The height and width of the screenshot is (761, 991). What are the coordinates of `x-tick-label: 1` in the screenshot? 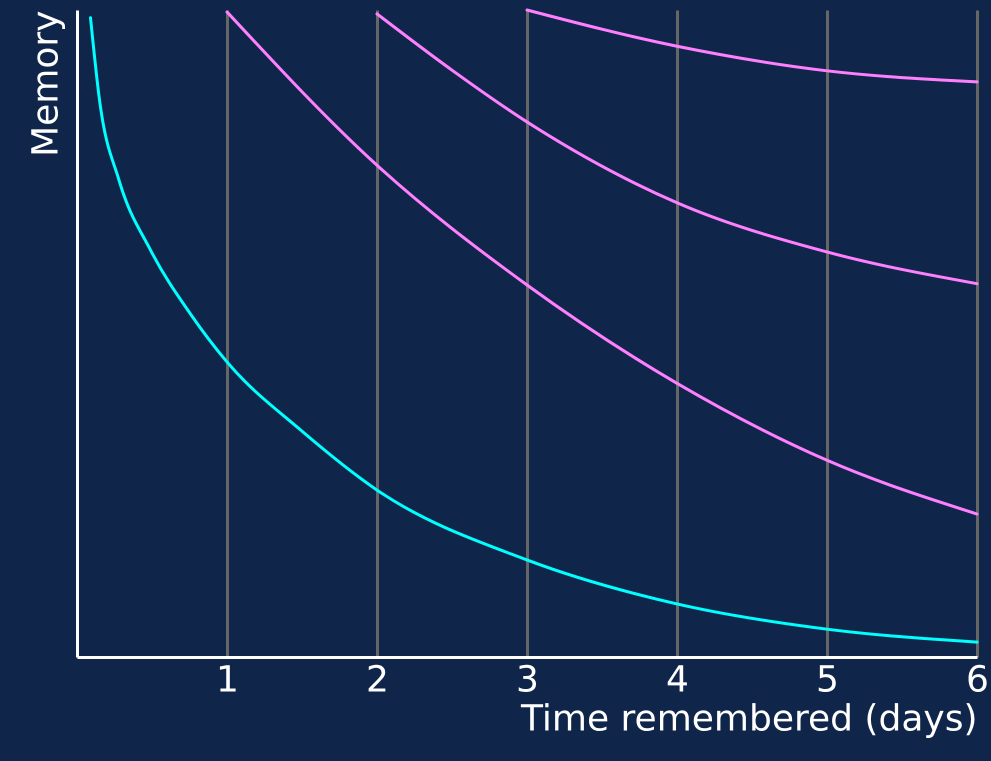 It's located at (227, 680).